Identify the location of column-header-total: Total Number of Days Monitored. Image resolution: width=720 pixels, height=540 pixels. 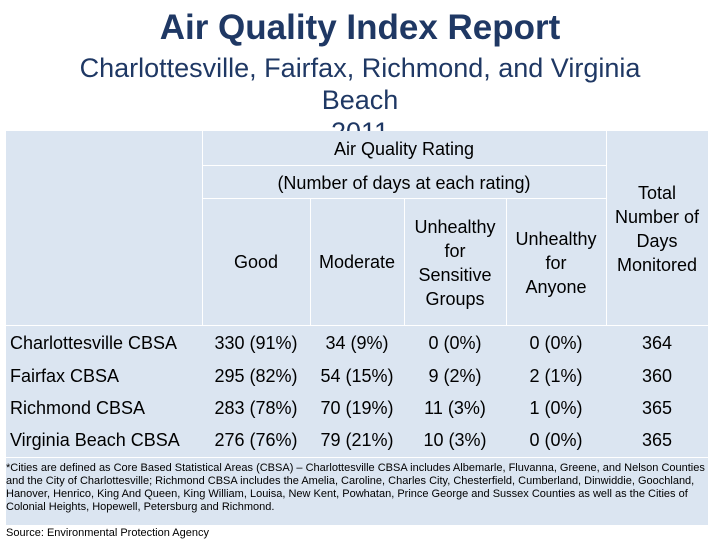
(657, 229).